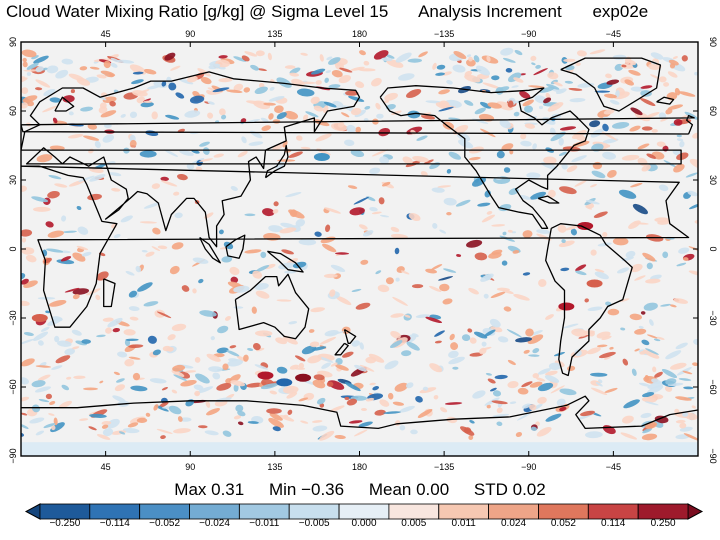  I want to click on lon-label-top: −45, so click(613, 34).